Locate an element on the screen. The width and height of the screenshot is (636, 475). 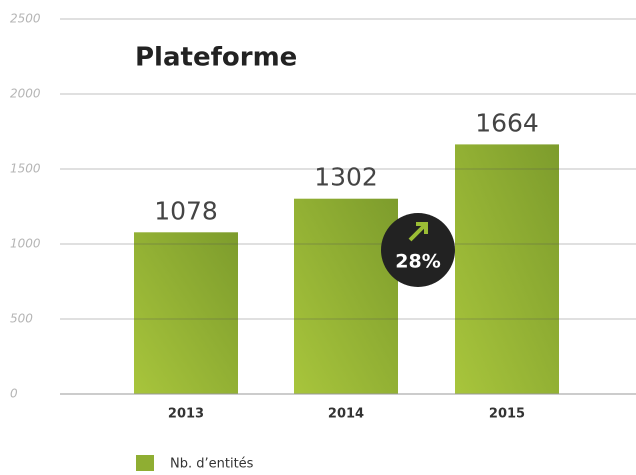
badge-label: 28% is located at coordinates (417, 262).